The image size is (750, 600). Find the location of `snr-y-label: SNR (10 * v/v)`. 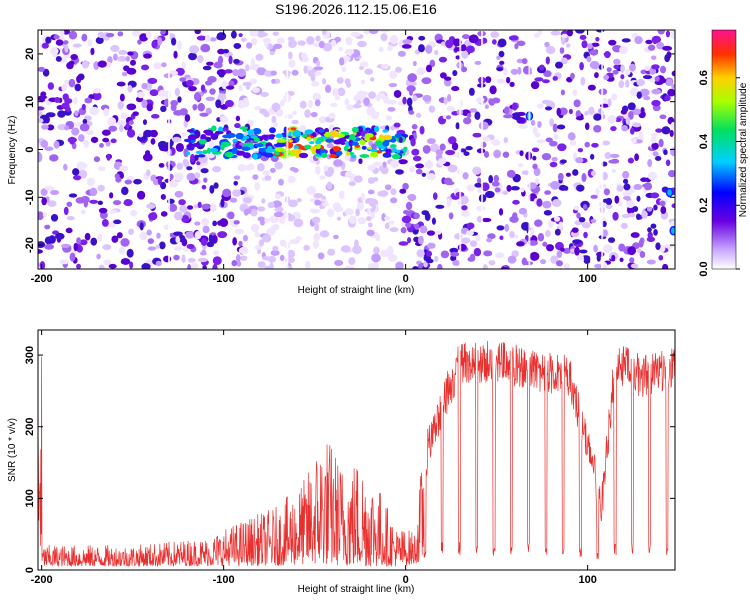

snr-y-label: SNR (10 * v/v) is located at coordinates (12, 450).